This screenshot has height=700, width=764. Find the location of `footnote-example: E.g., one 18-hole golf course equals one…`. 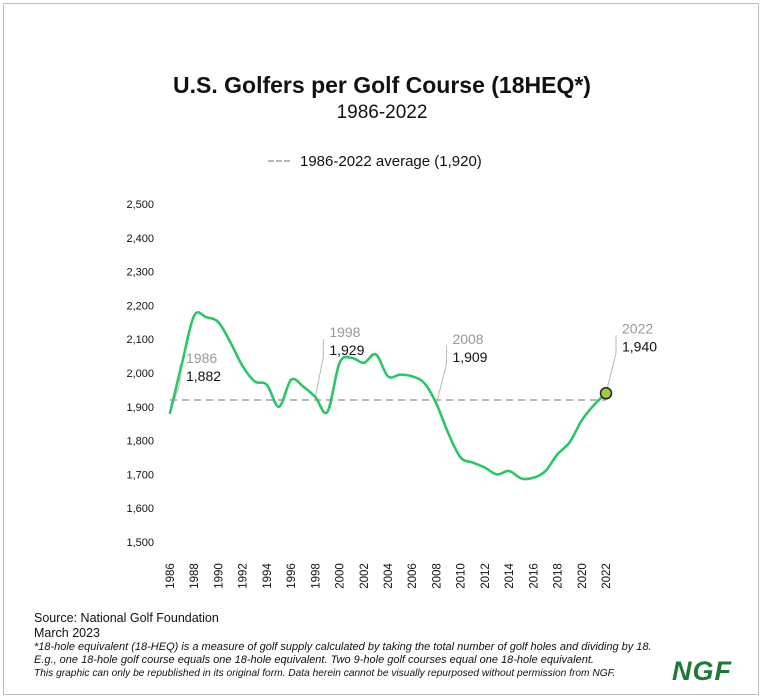

footnote-example: E.g., one 18-hole golf course equals one… is located at coordinates (314, 660).